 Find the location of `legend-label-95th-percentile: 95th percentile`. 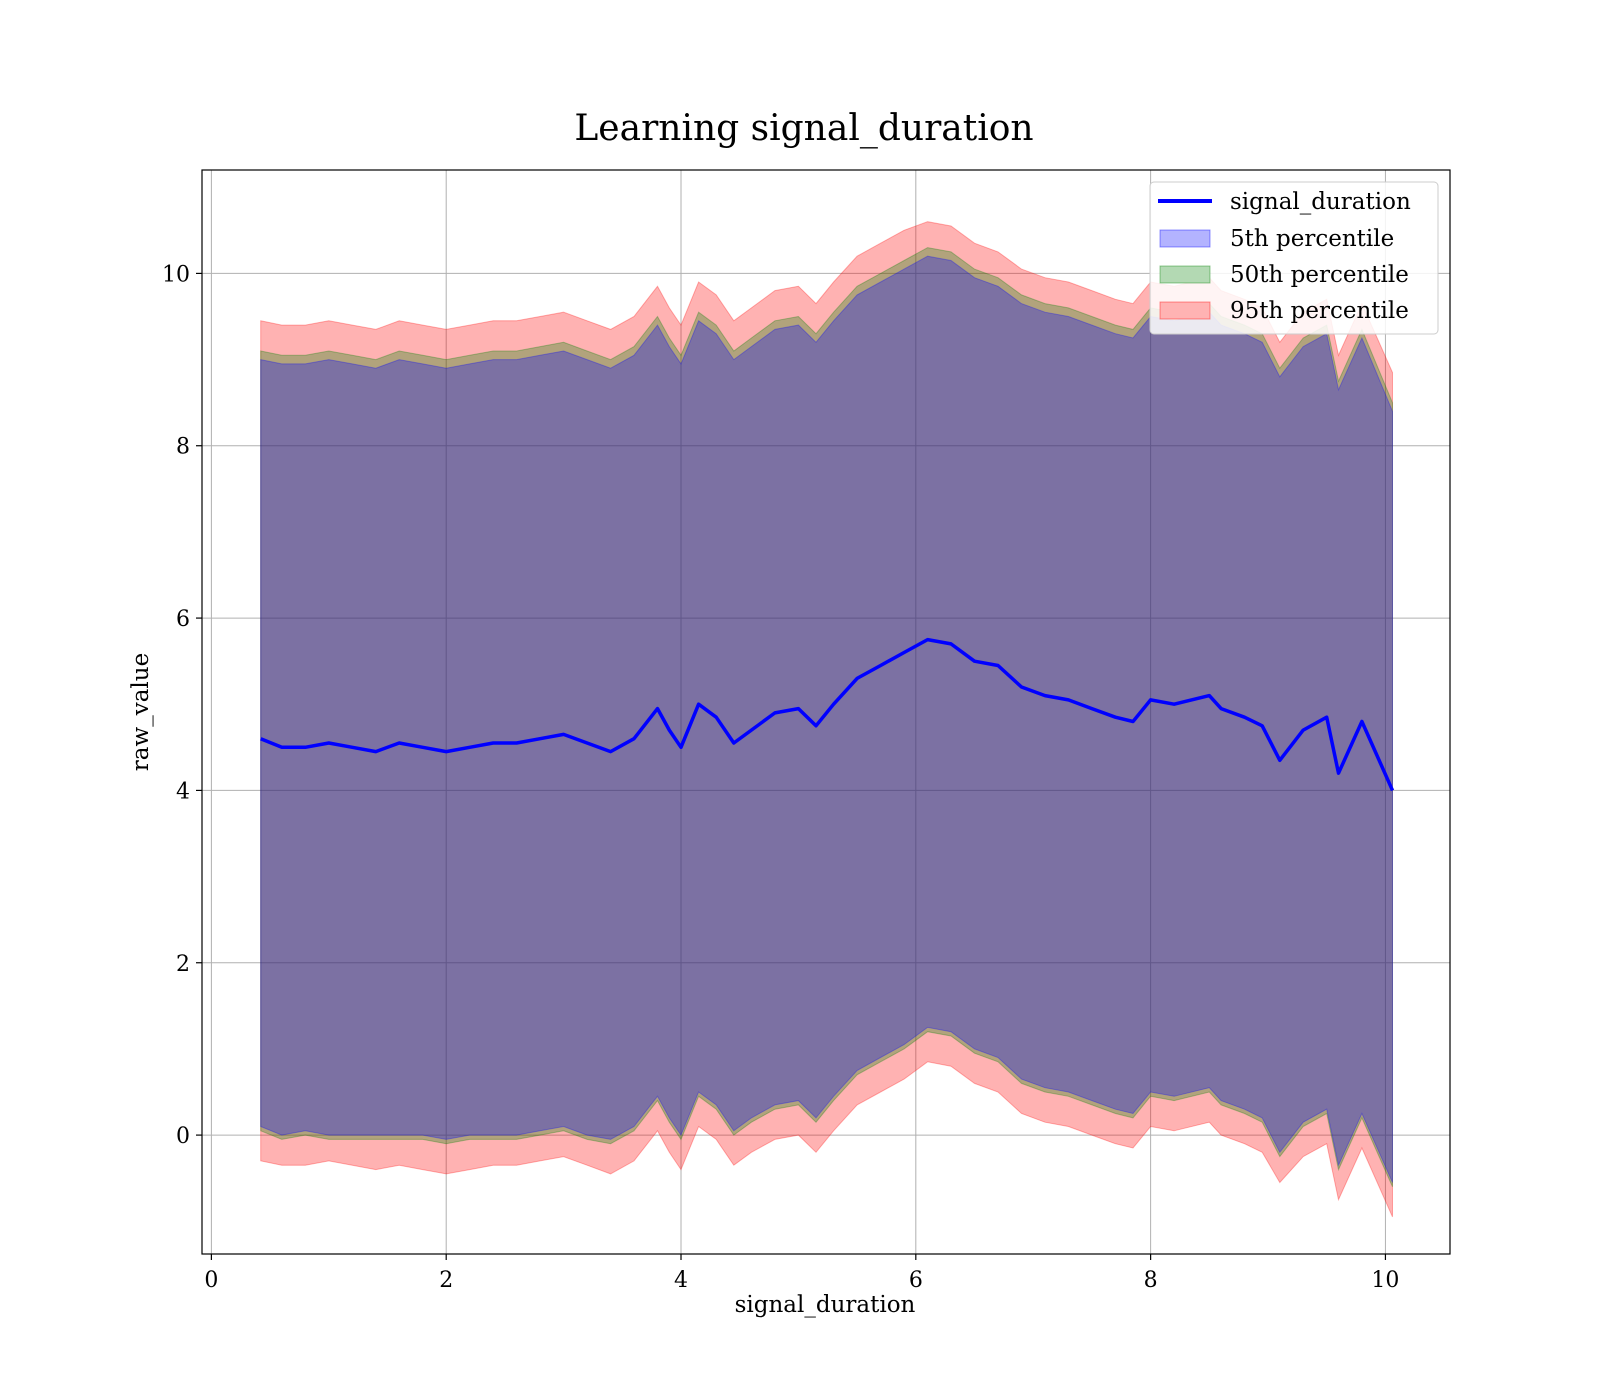

legend-label-95th-percentile: 95th percentile is located at coordinates (1319, 311).